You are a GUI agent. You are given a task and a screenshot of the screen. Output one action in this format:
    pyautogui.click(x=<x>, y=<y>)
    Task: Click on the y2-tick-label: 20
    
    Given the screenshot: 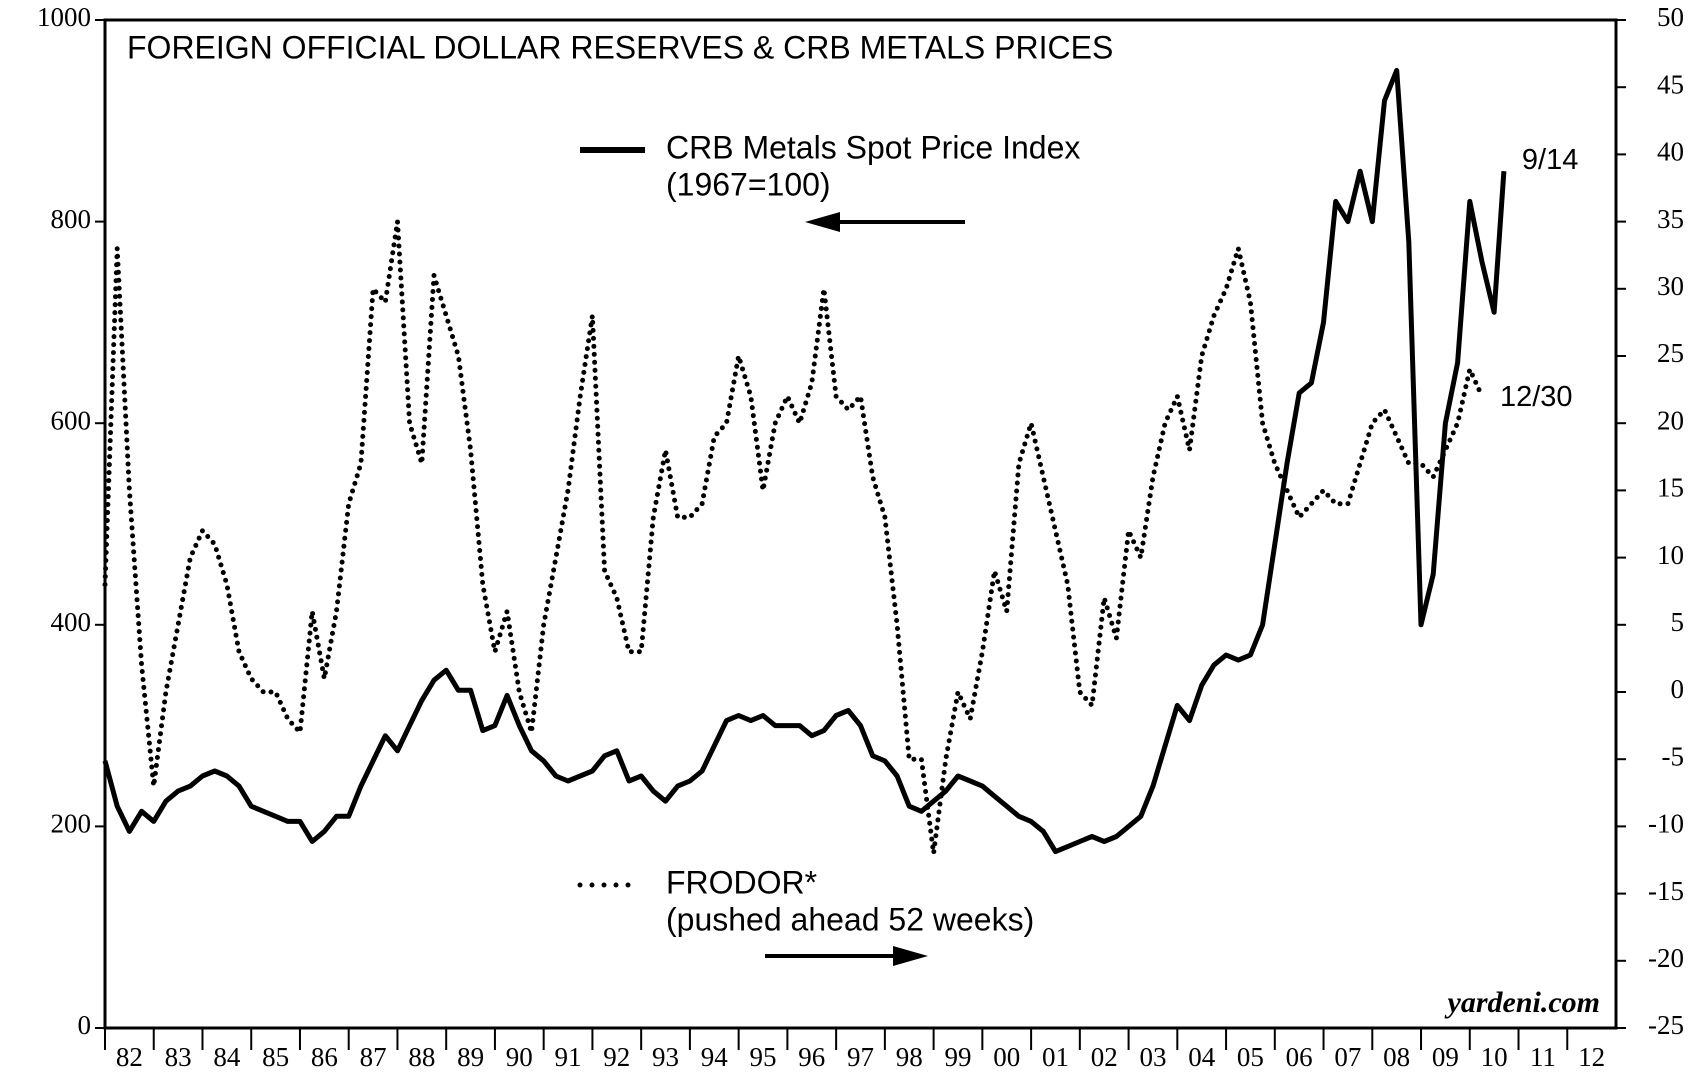 What is the action you would take?
    pyautogui.click(x=1670, y=420)
    